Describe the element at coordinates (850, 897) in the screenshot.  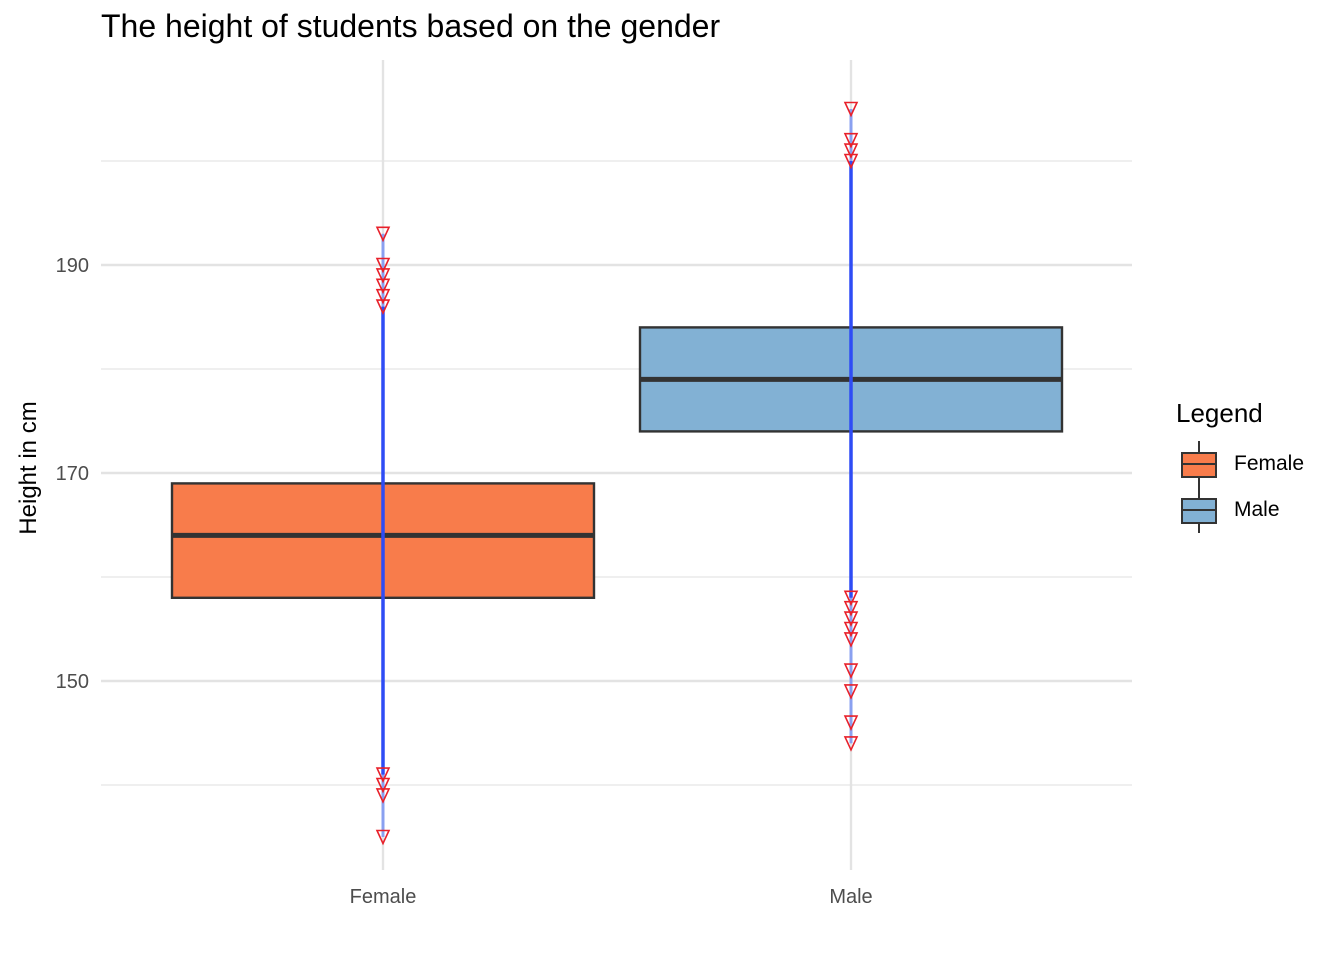
I see `x-tick-label: Male` at that location.